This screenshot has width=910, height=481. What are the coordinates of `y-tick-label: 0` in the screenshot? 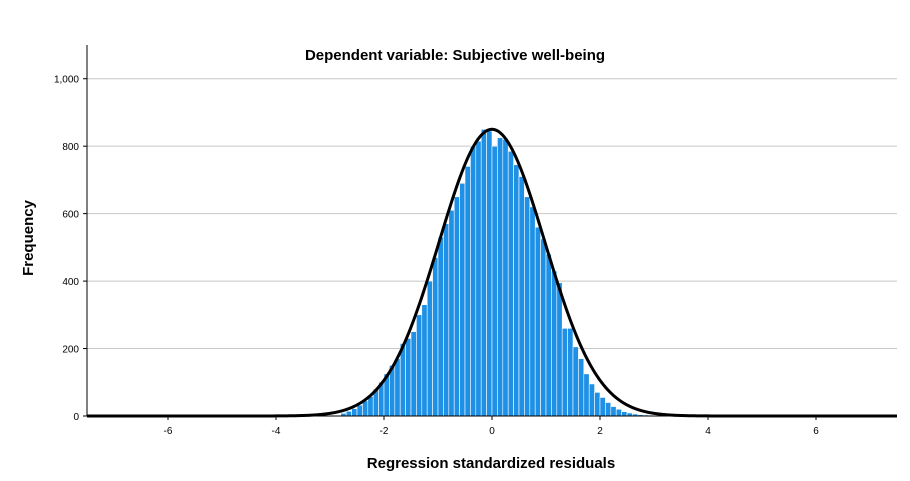 It's located at (76, 417).